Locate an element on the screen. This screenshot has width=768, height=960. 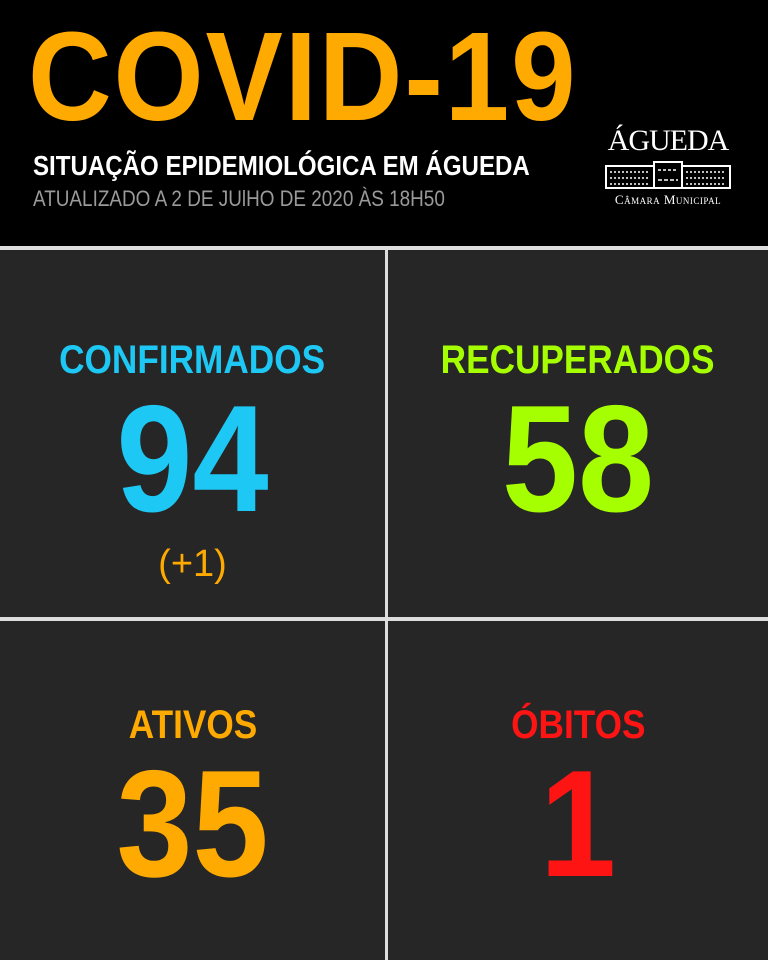
subtitle: SITUAÇÃO EPIDEMIOLÓGICA EM ÁGUEDA is located at coordinates (281, 165).